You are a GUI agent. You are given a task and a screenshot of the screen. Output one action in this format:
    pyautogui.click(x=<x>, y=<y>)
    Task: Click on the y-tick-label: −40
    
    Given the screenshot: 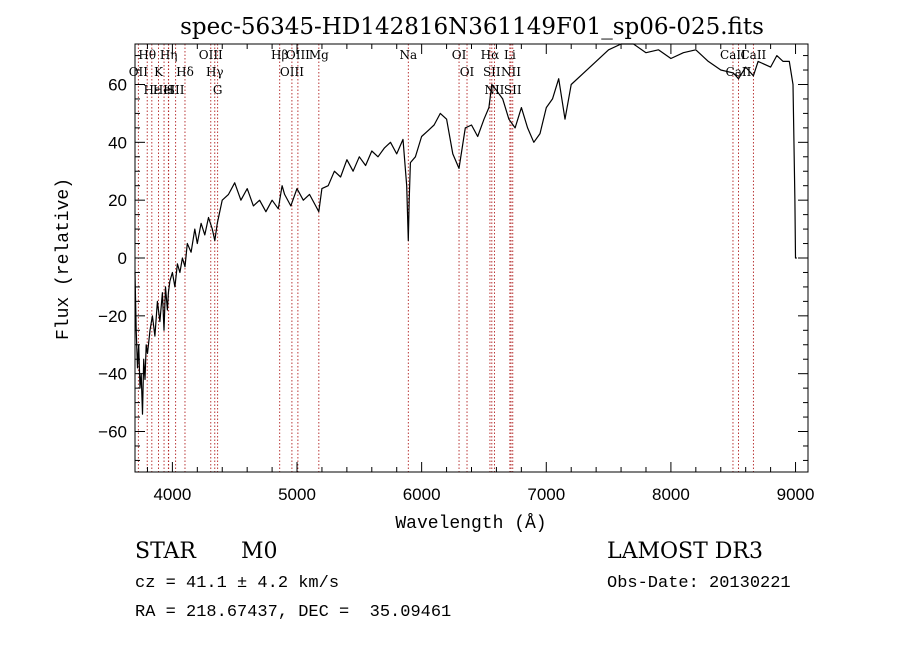 What is the action you would take?
    pyautogui.click(x=112, y=374)
    